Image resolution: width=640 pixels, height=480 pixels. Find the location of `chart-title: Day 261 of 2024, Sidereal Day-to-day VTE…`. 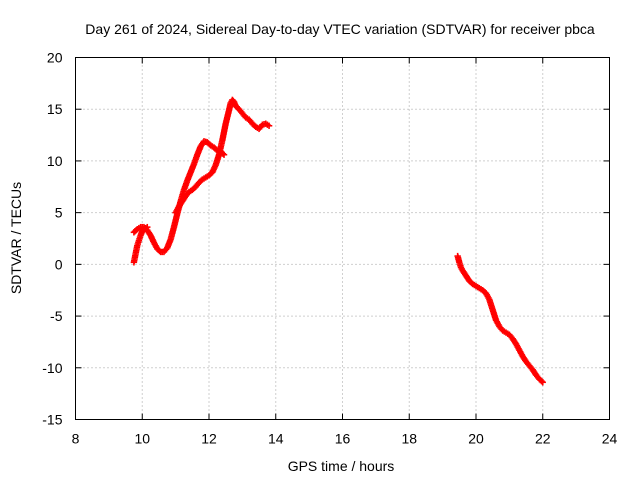

chart-title: Day 261 of 2024, Sidereal Day-to-day VTE… is located at coordinates (340, 29).